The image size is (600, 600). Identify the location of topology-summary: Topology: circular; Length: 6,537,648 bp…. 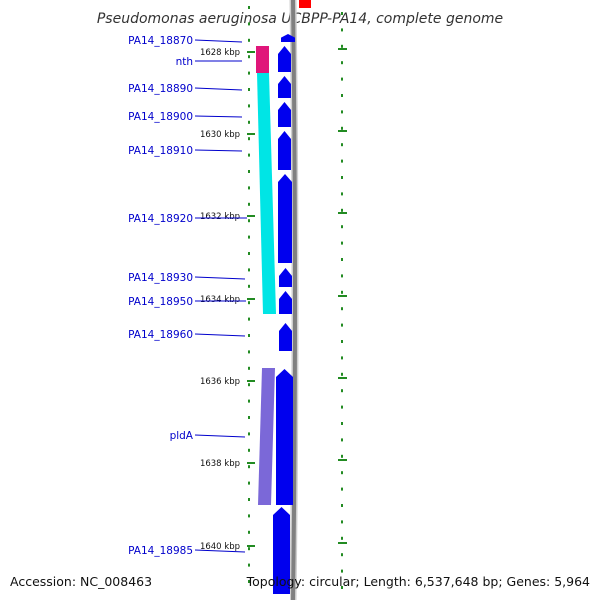
(418, 581).